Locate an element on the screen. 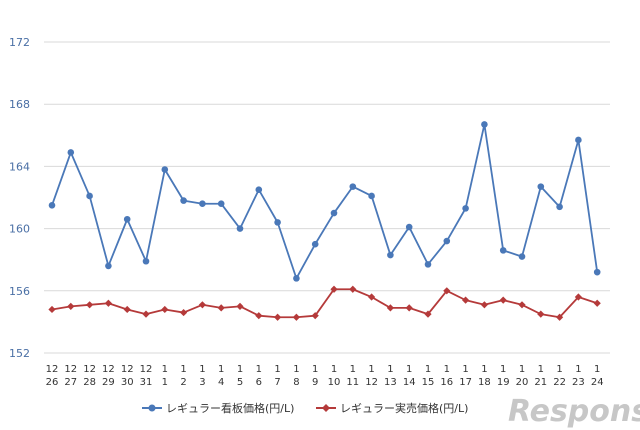 The width and height of the screenshot is (640, 430). x-tick-day: 4 is located at coordinates (221, 382).